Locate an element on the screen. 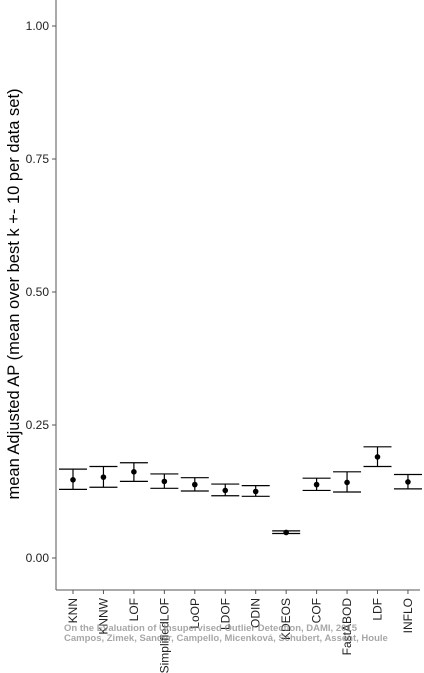  x-tick-label: KNNW is located at coordinates (103, 615).